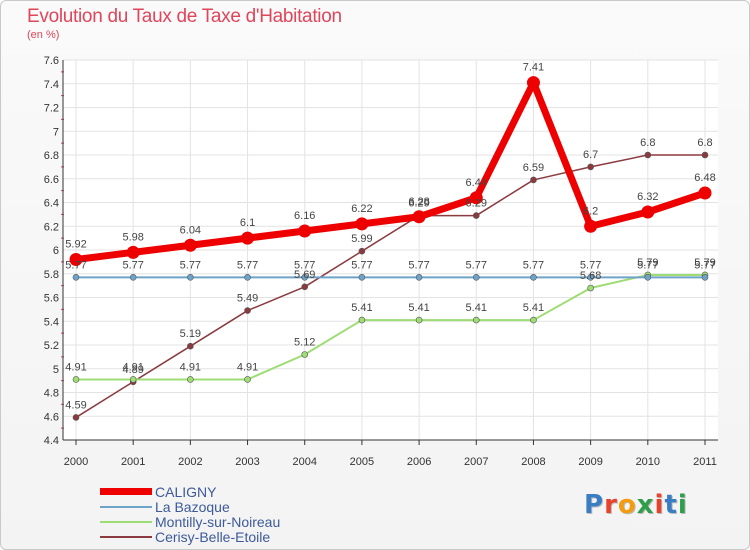  I want to click on data-label: 6.8, so click(704, 143).